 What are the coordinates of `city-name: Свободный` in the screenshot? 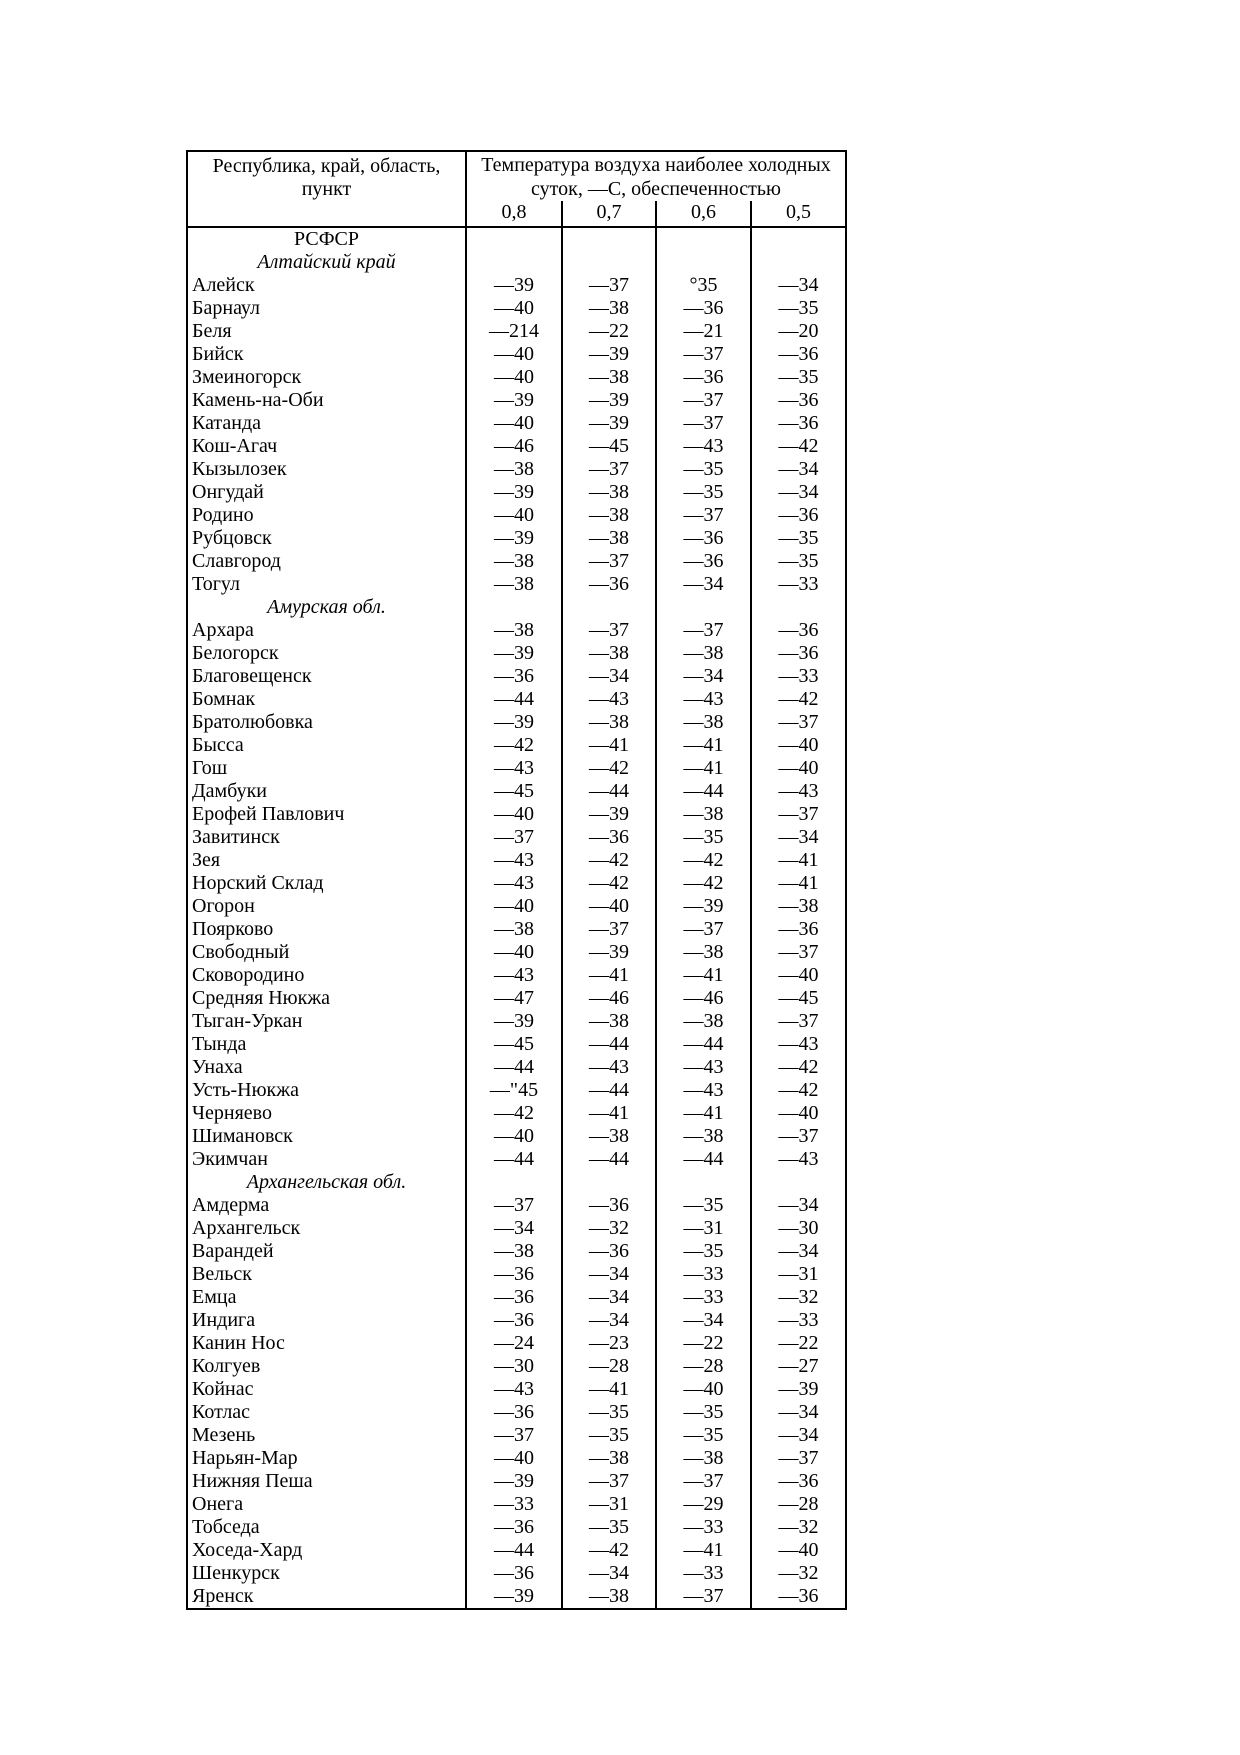 It's located at (241, 952).